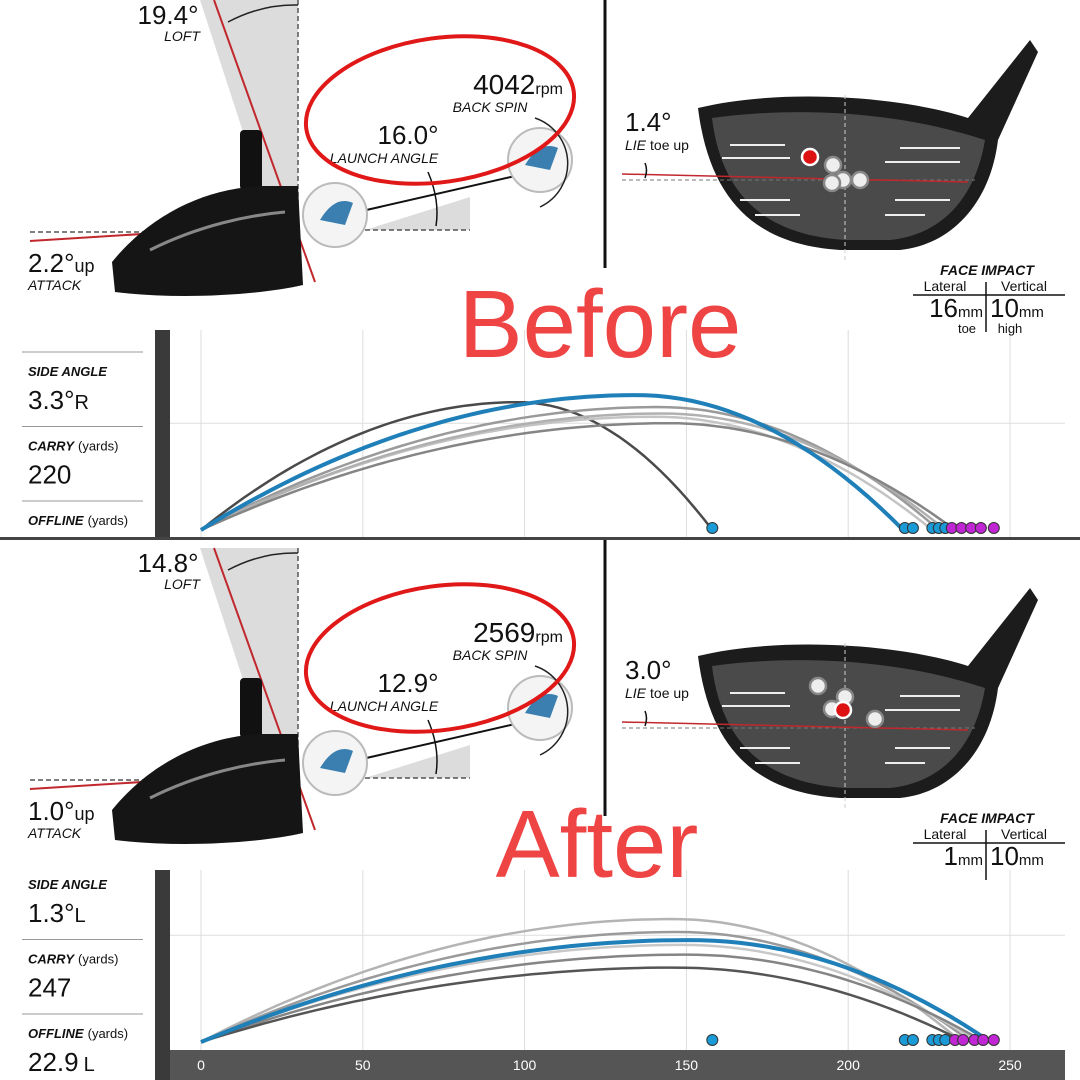 The height and width of the screenshot is (1080, 1080). I want to click on lateral-label: Lateral, so click(945, 834).